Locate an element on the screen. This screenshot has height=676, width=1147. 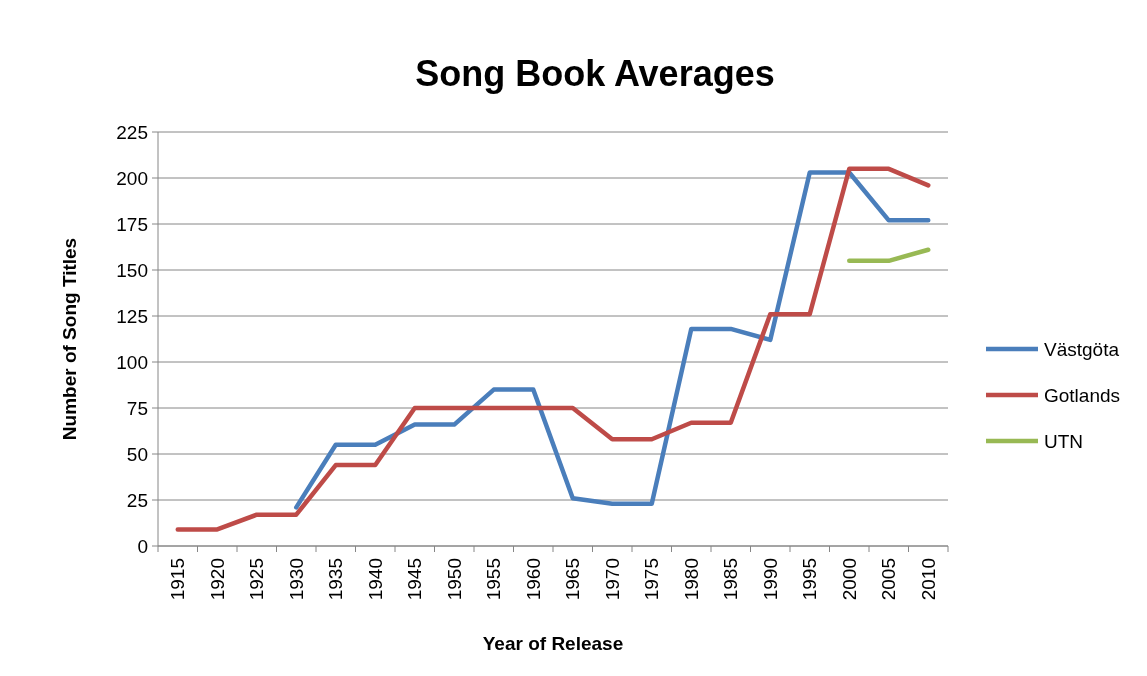
x-tick-label: 1955 is located at coordinates (494, 579).